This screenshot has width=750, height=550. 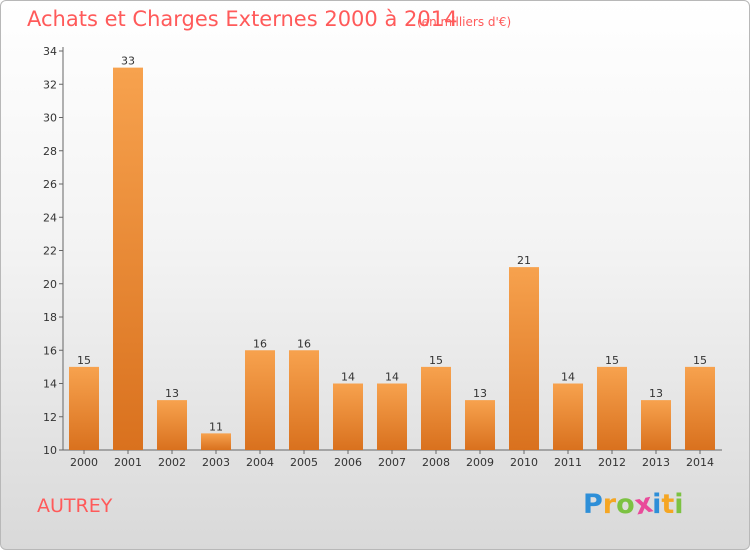 What do you see at coordinates (50, 84) in the screenshot?
I see `y-tick-label: 32` at bounding box center [50, 84].